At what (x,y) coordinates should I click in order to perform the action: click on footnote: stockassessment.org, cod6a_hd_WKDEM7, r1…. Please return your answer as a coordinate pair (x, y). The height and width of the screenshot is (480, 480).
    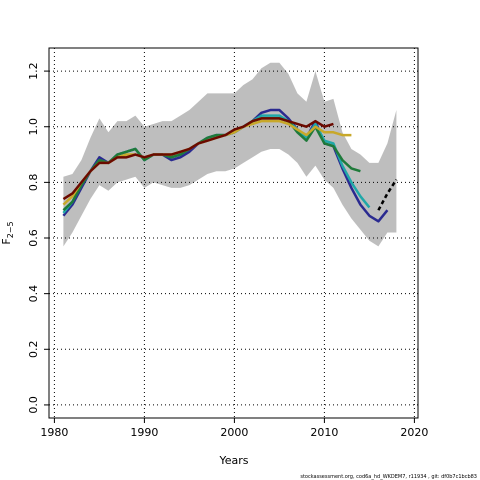
    Looking at the image, I should click on (388, 477).